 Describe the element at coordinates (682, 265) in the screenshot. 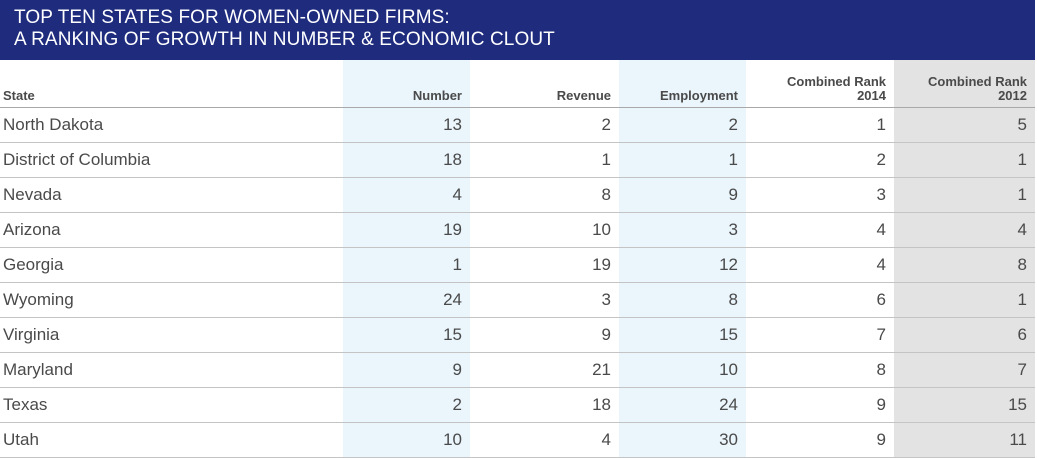

I see `employment-cell: 12` at that location.